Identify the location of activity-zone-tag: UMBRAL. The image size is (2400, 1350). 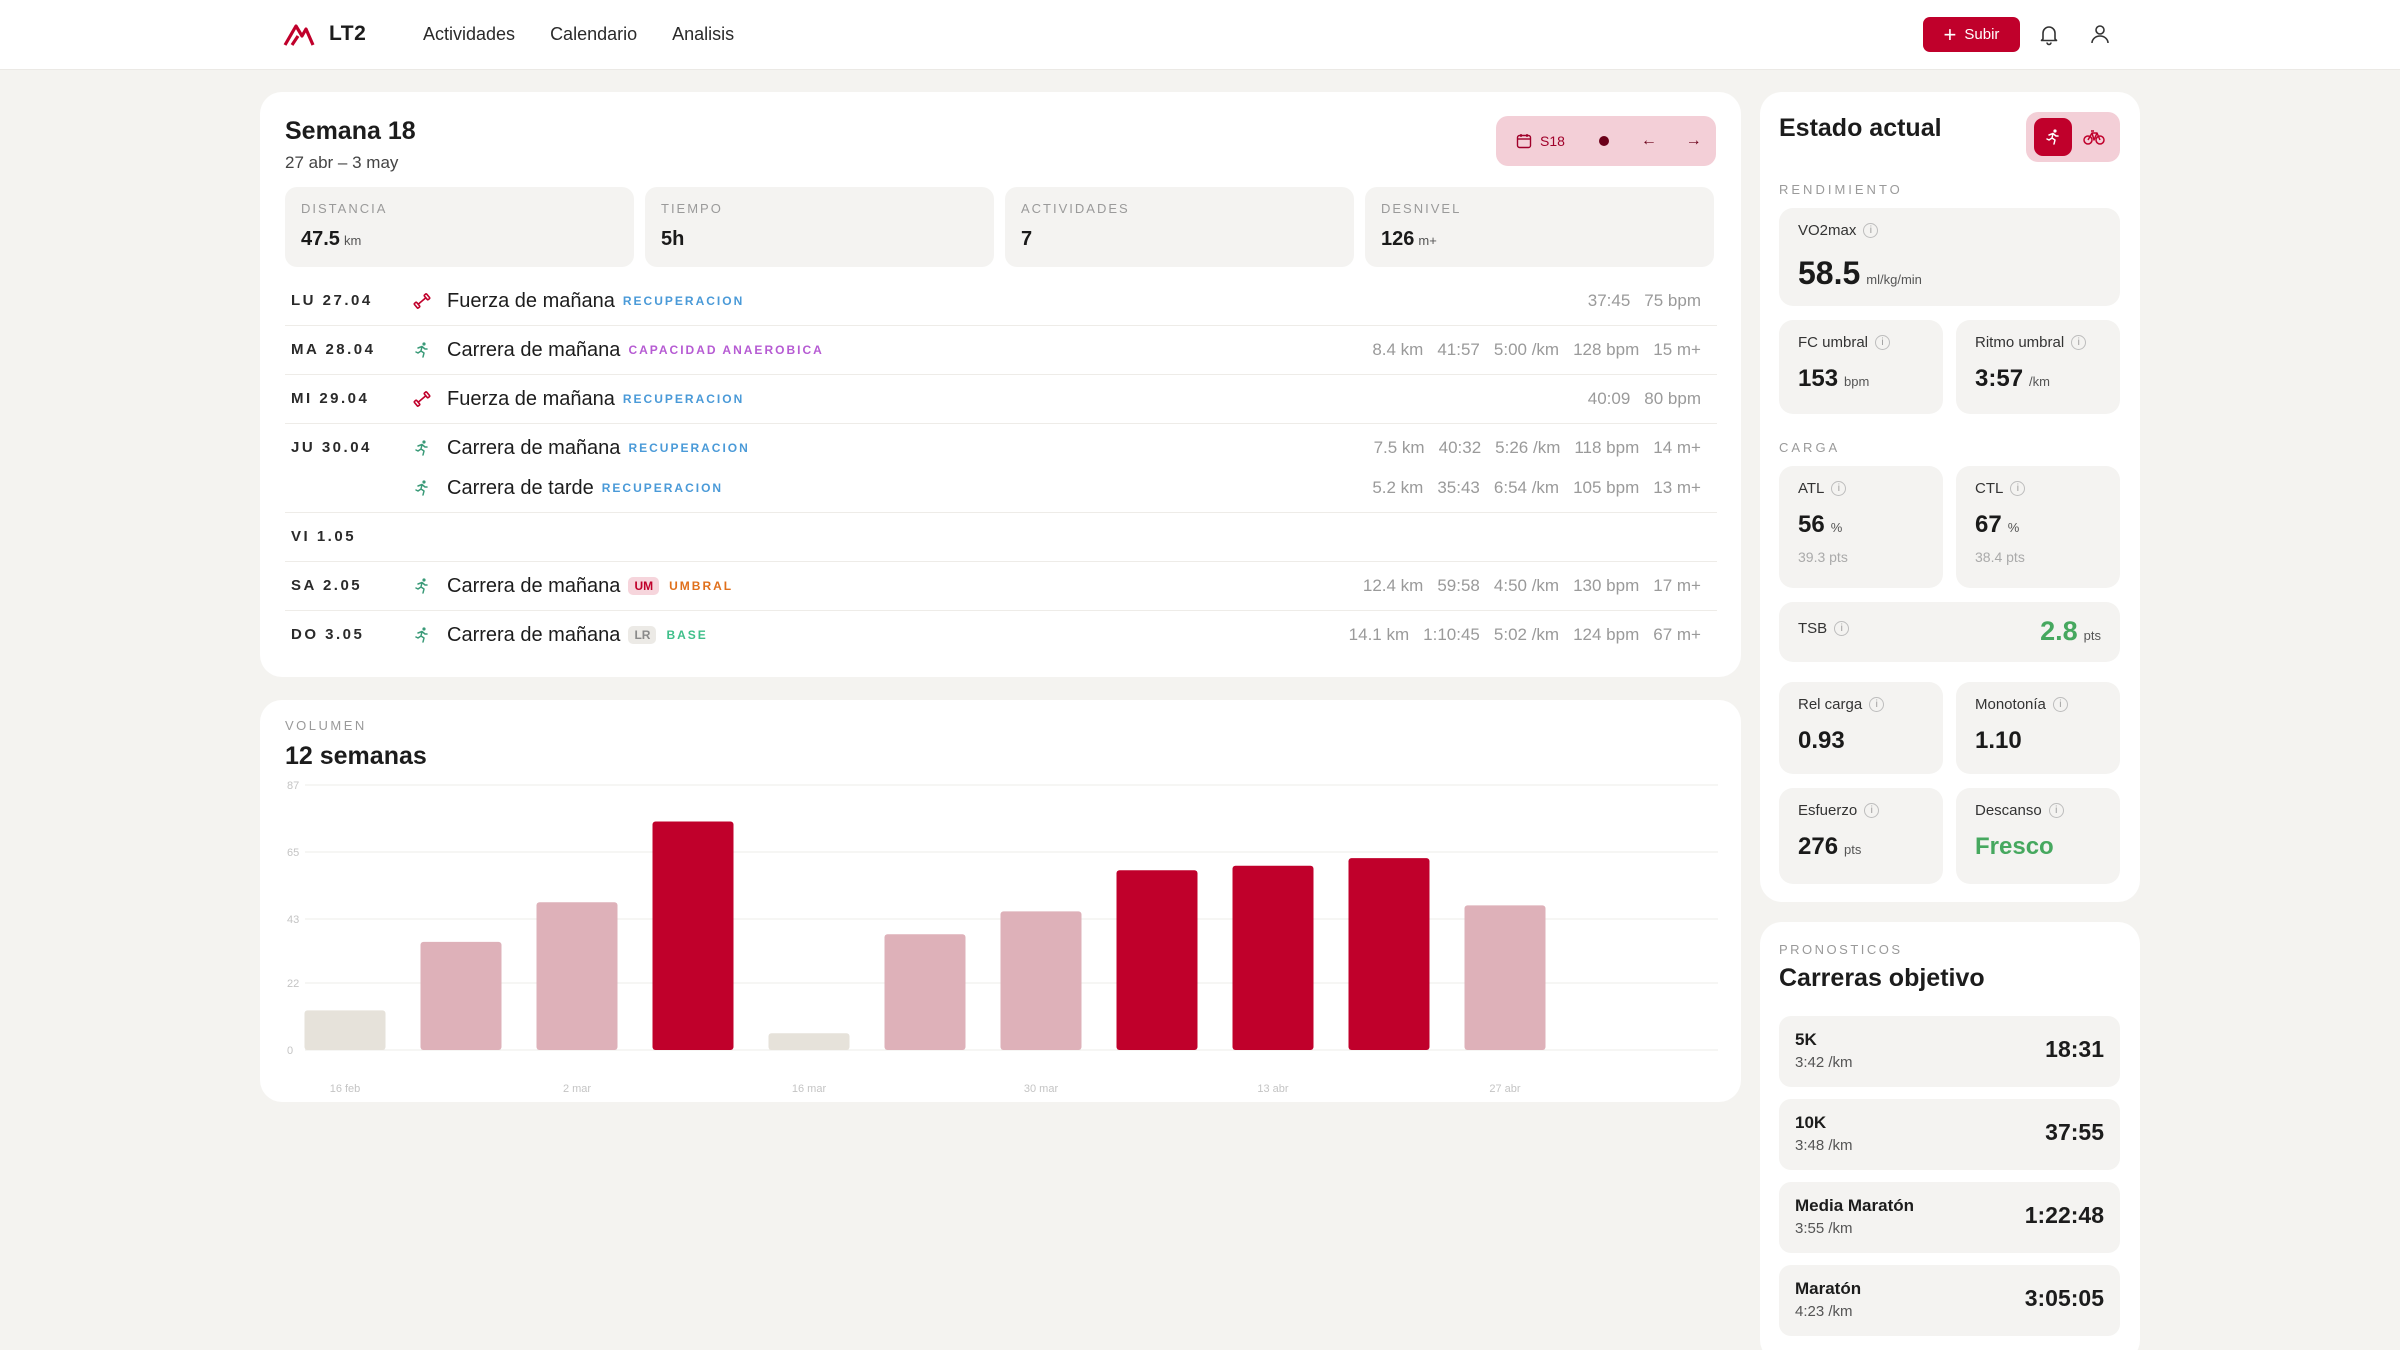
(701, 586).